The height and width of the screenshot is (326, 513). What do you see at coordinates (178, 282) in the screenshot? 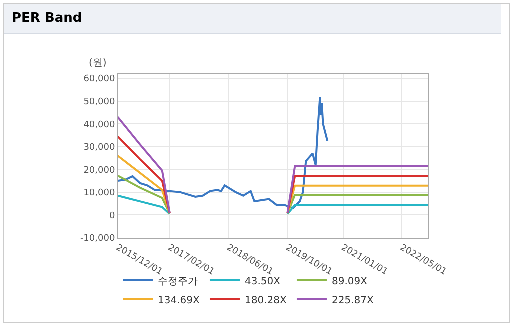
I see `legend-label: 수정주가` at bounding box center [178, 282].